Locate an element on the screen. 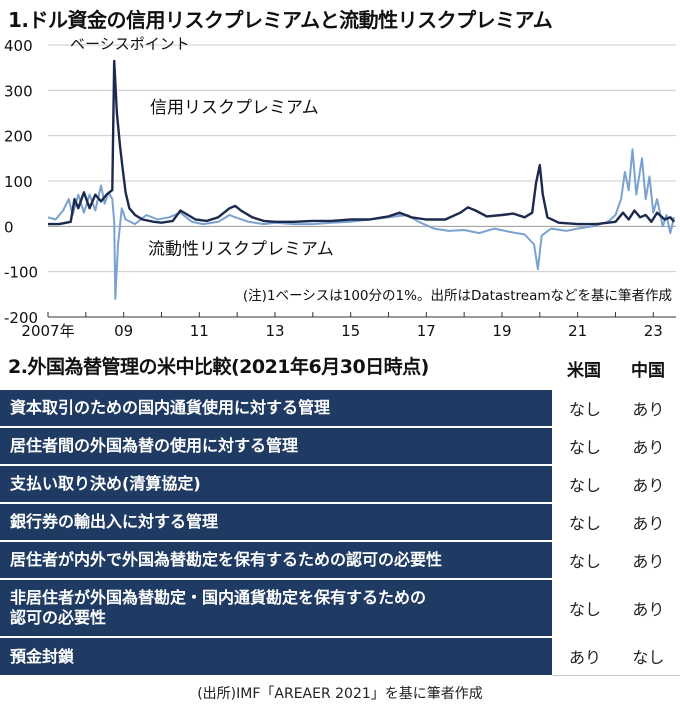 The image size is (680, 707). table-row: 居住者が内外で外国為替勘定を保有するための認可の必要性 なし あり is located at coordinates (340, 560).